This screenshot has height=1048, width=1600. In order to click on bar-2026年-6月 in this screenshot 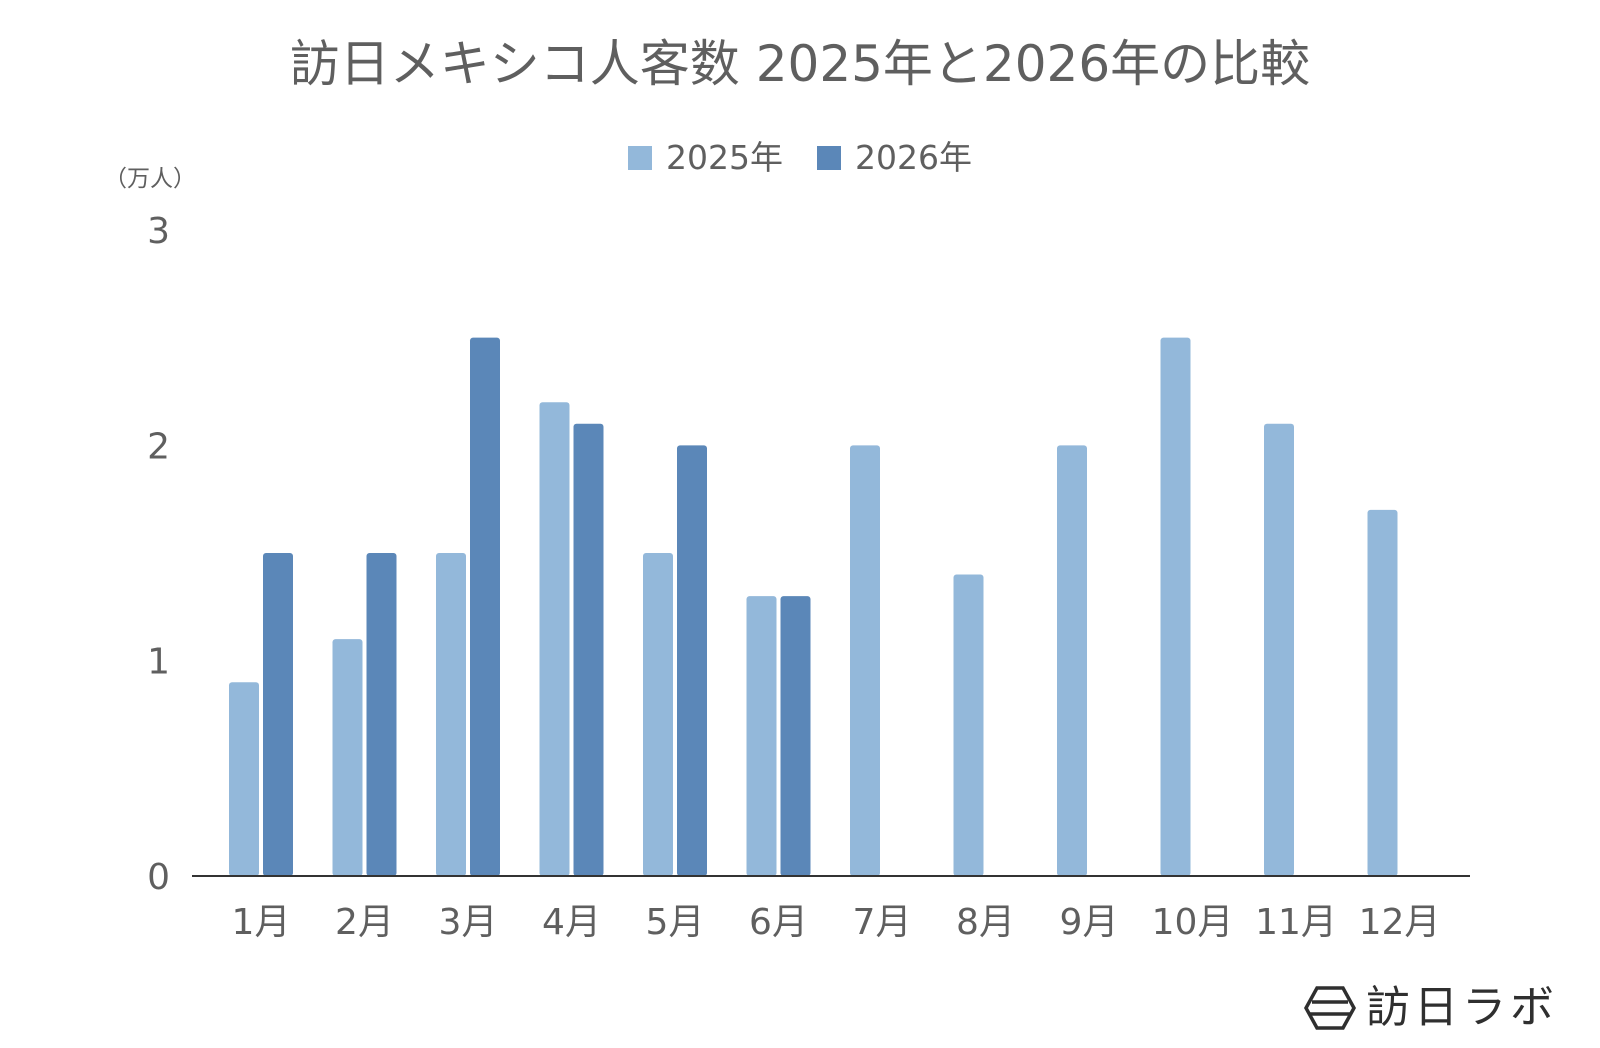, I will do `click(795, 736)`.